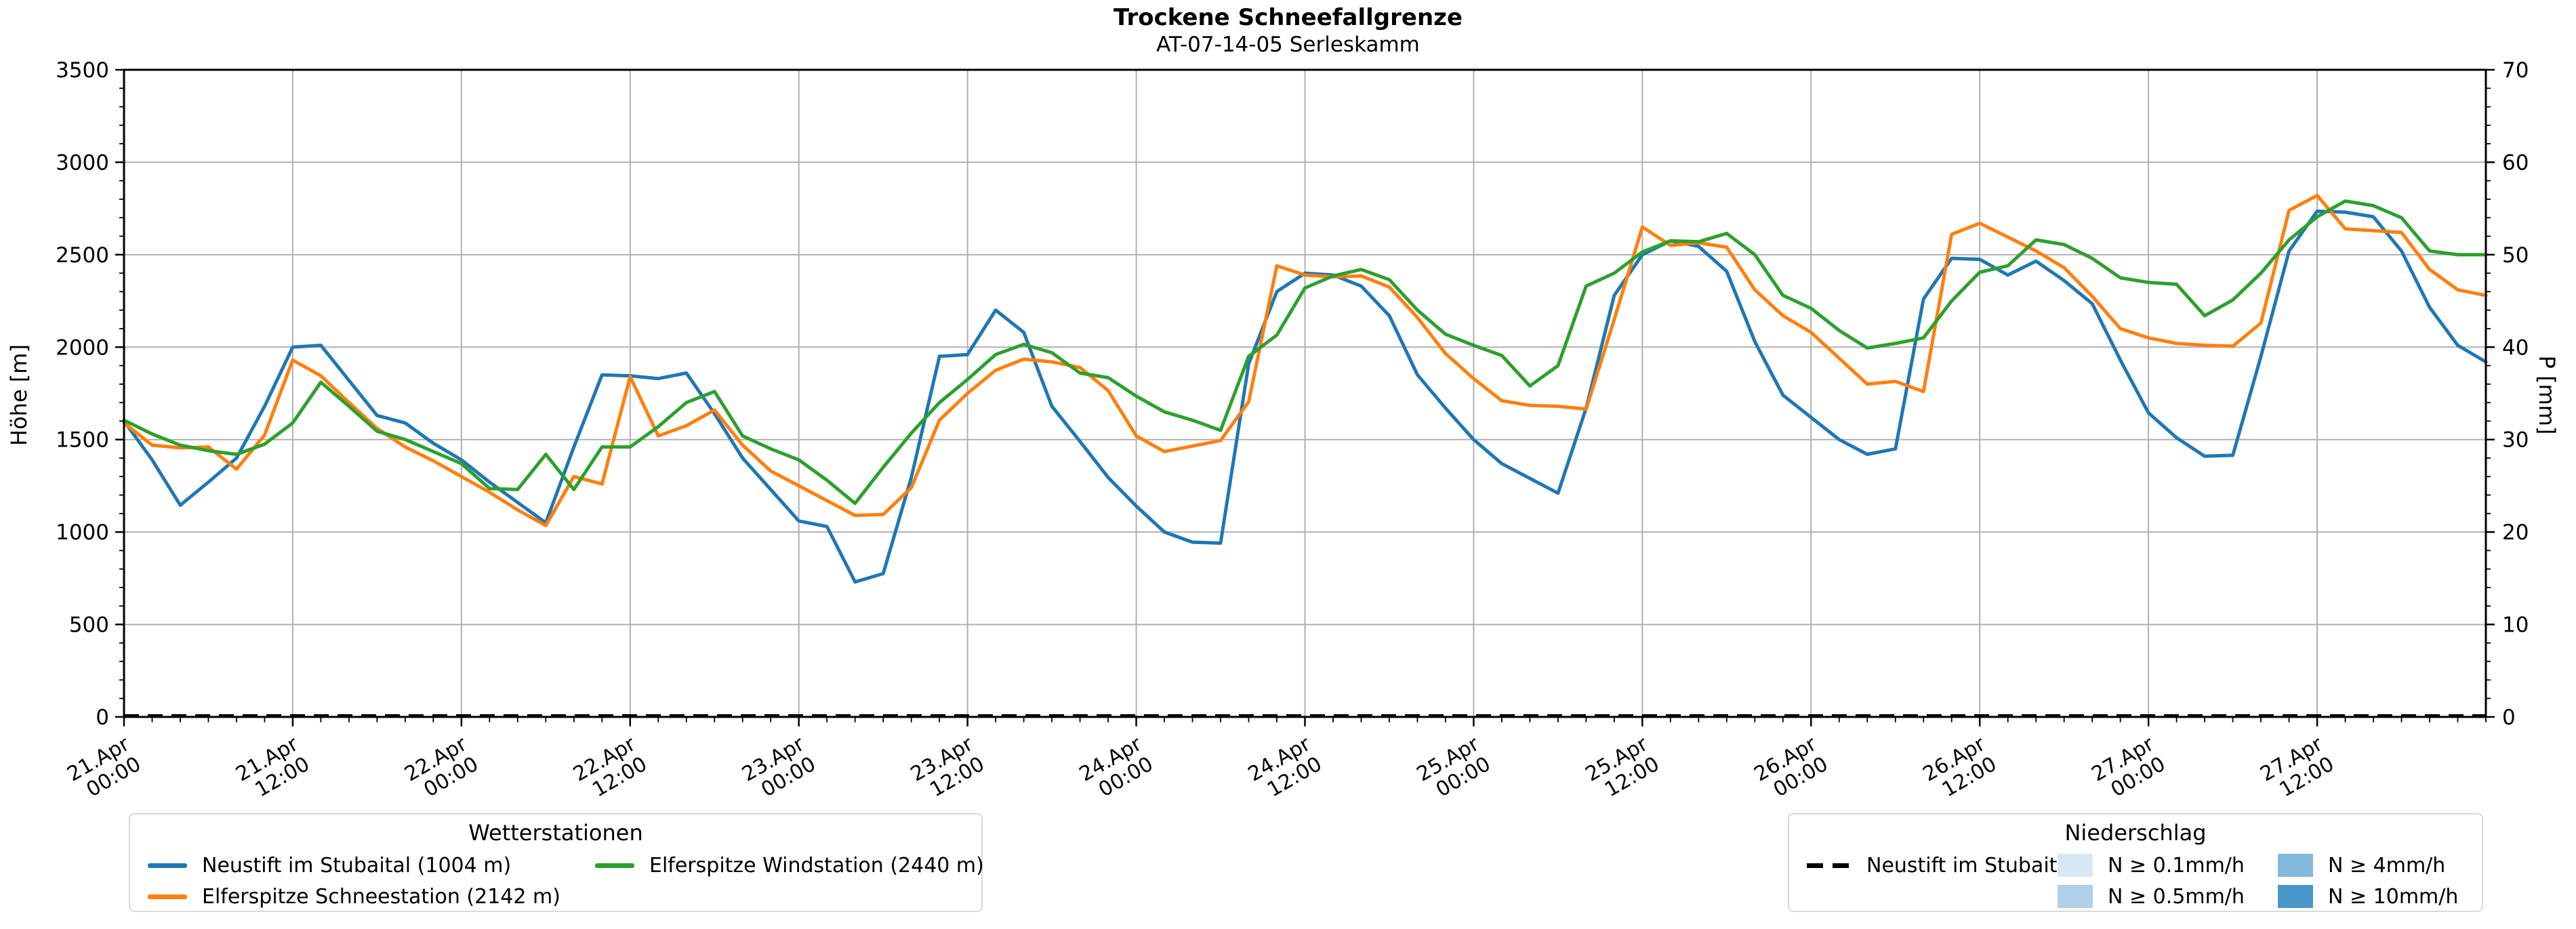 The height and width of the screenshot is (929, 2576). I want to click on legend-item-label: Elferspitze Schneestation (2142 m), so click(381, 897).